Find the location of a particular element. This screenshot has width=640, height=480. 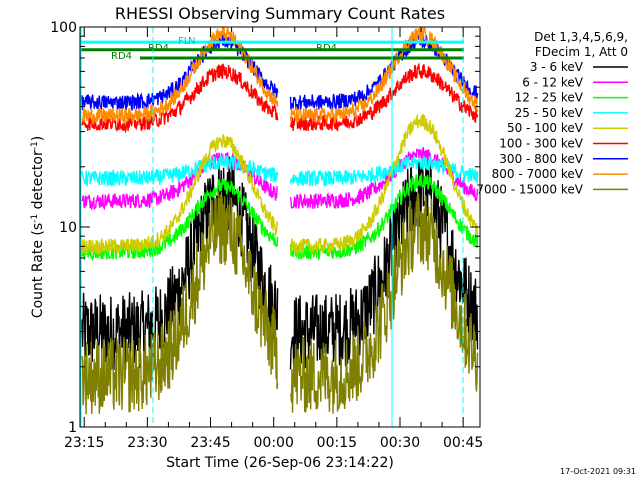

x-tick-label: 00:45 is located at coordinates (463, 443).